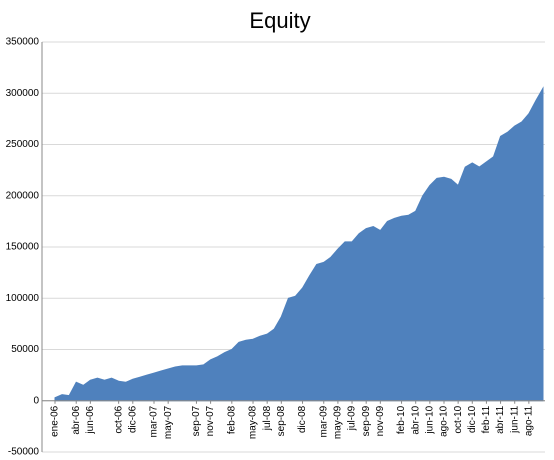 Image resolution: width=554 pixels, height=460 pixels. Describe the element at coordinates (352, 418) in the screenshot. I see `x-tick-label: jul-09` at that location.